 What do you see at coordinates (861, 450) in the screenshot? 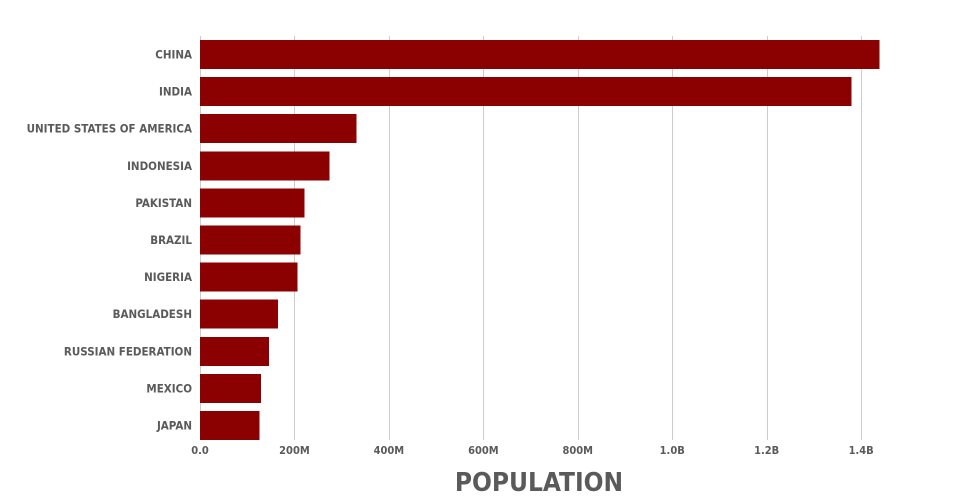
I see `x-tick-label: 1.4B` at bounding box center [861, 450].